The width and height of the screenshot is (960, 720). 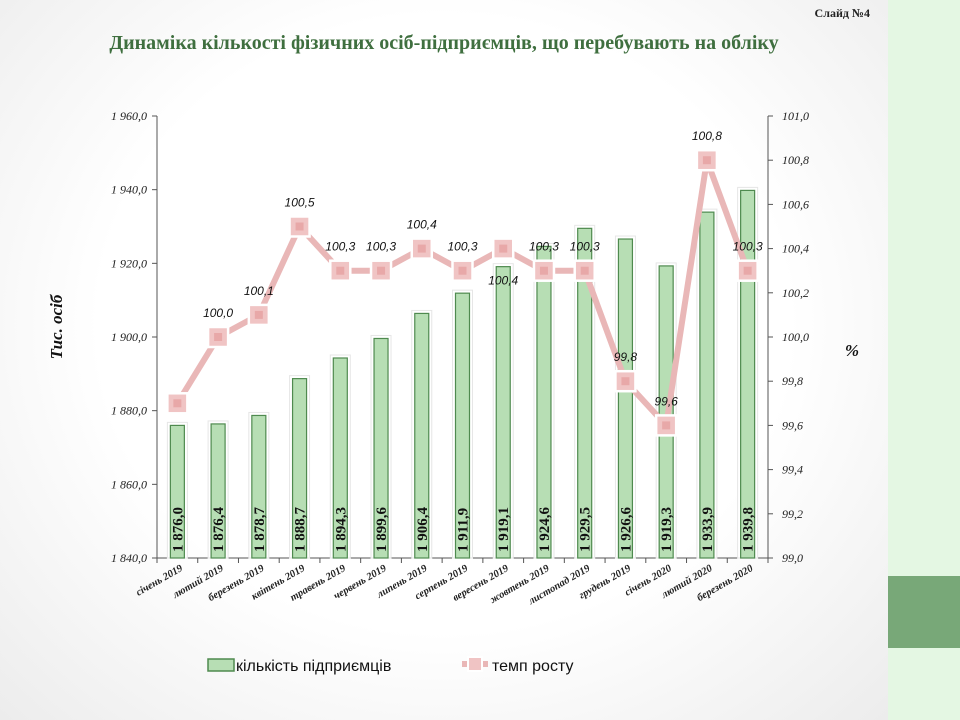 What do you see at coordinates (300, 203) in the screenshot?
I see `rate-value-label: 100,5` at bounding box center [300, 203].